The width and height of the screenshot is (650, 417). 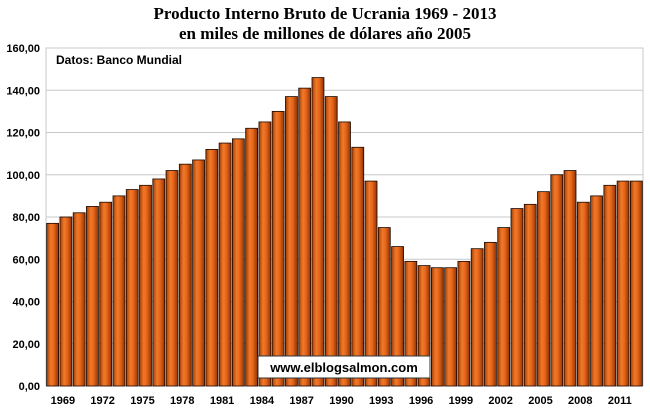 I want to click on y-tick-label: 160,00, so click(x=23, y=49).